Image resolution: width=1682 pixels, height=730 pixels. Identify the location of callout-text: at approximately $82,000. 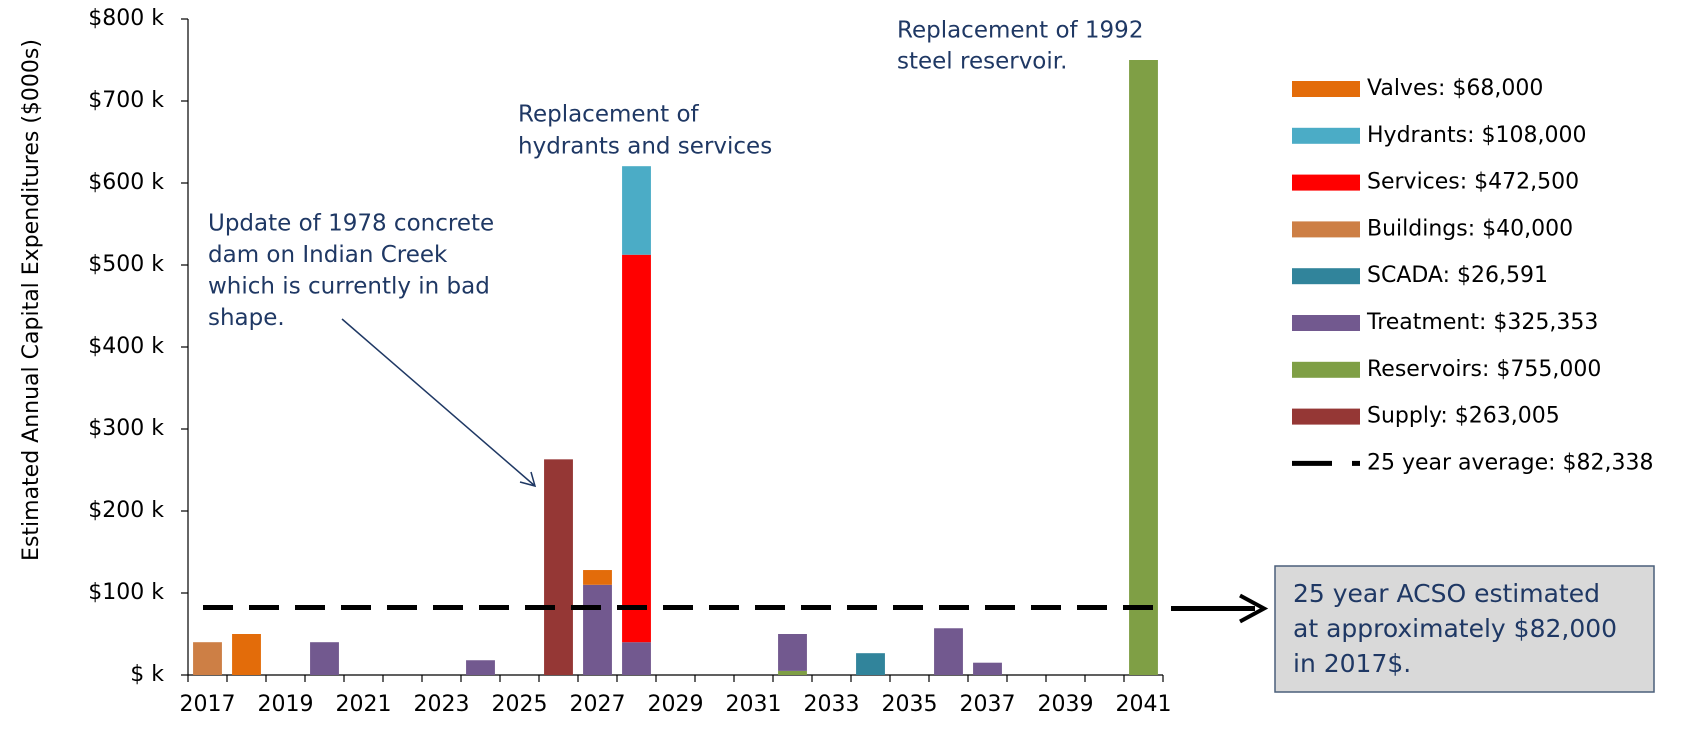
(1455, 628).